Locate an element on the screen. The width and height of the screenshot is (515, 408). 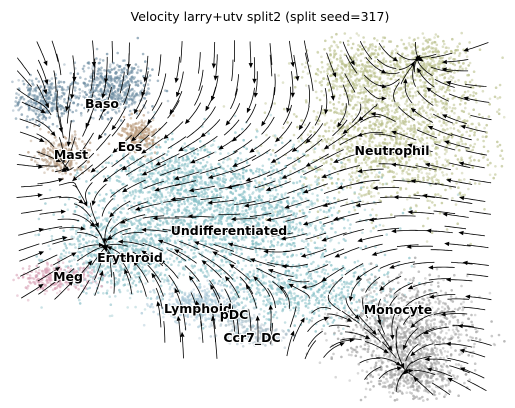
cluster-points-monocyte is located at coordinates (405, 326).